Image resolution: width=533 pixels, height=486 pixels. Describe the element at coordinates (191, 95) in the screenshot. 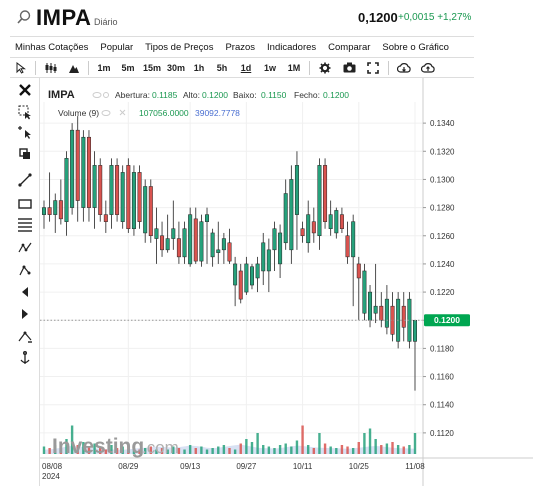

I see `legend-high-label: Alto:` at that location.